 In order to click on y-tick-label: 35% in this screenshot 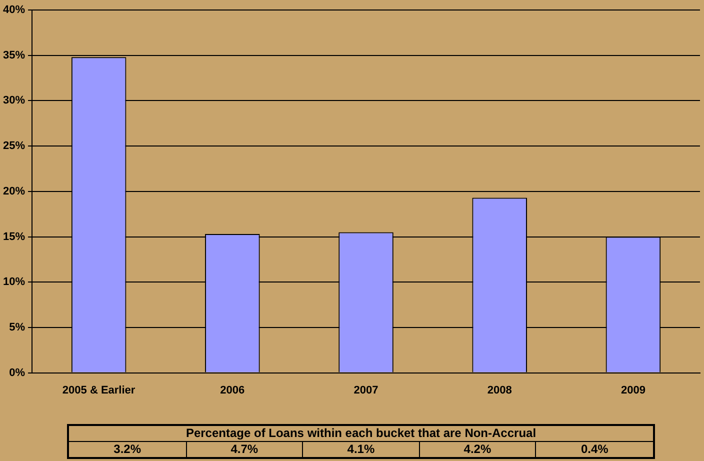, I will do `click(14, 55)`.